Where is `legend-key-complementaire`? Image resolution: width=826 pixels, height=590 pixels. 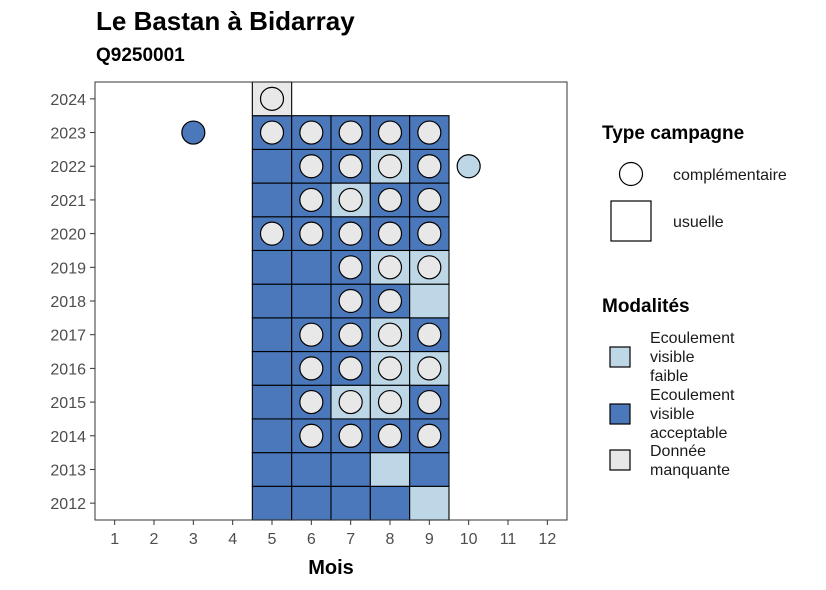 legend-key-complementaire is located at coordinates (631, 174).